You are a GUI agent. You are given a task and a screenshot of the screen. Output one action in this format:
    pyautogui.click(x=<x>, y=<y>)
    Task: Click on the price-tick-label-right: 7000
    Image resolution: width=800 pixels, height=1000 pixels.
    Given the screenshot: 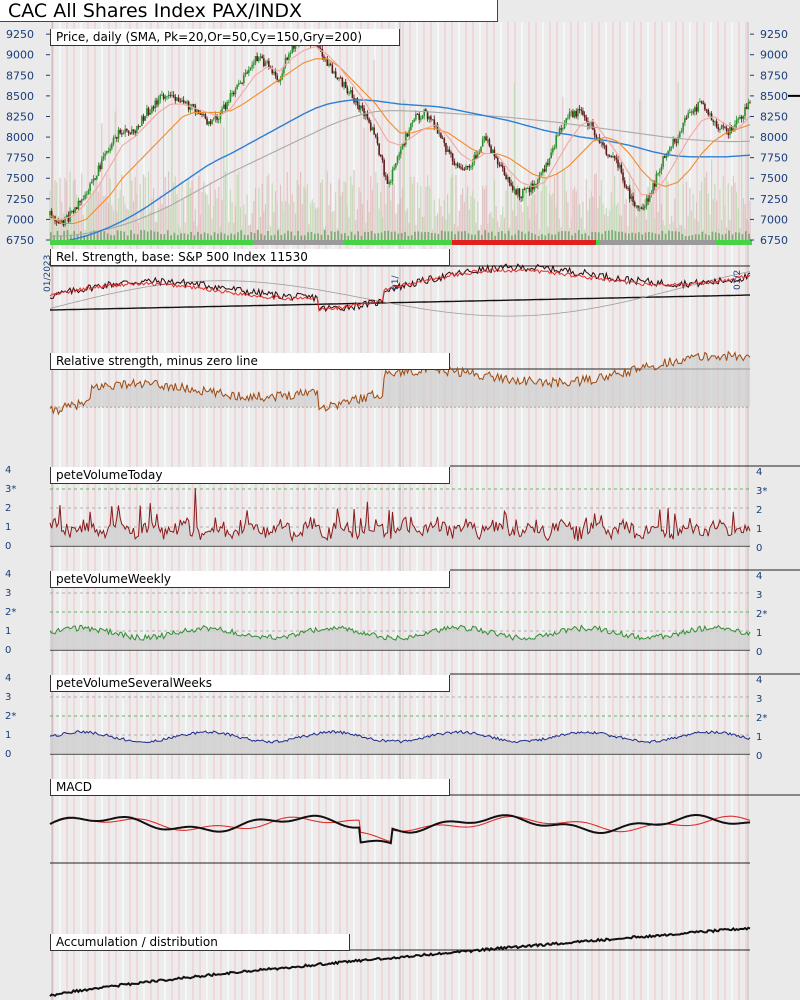 What is the action you would take?
    pyautogui.click(x=774, y=219)
    